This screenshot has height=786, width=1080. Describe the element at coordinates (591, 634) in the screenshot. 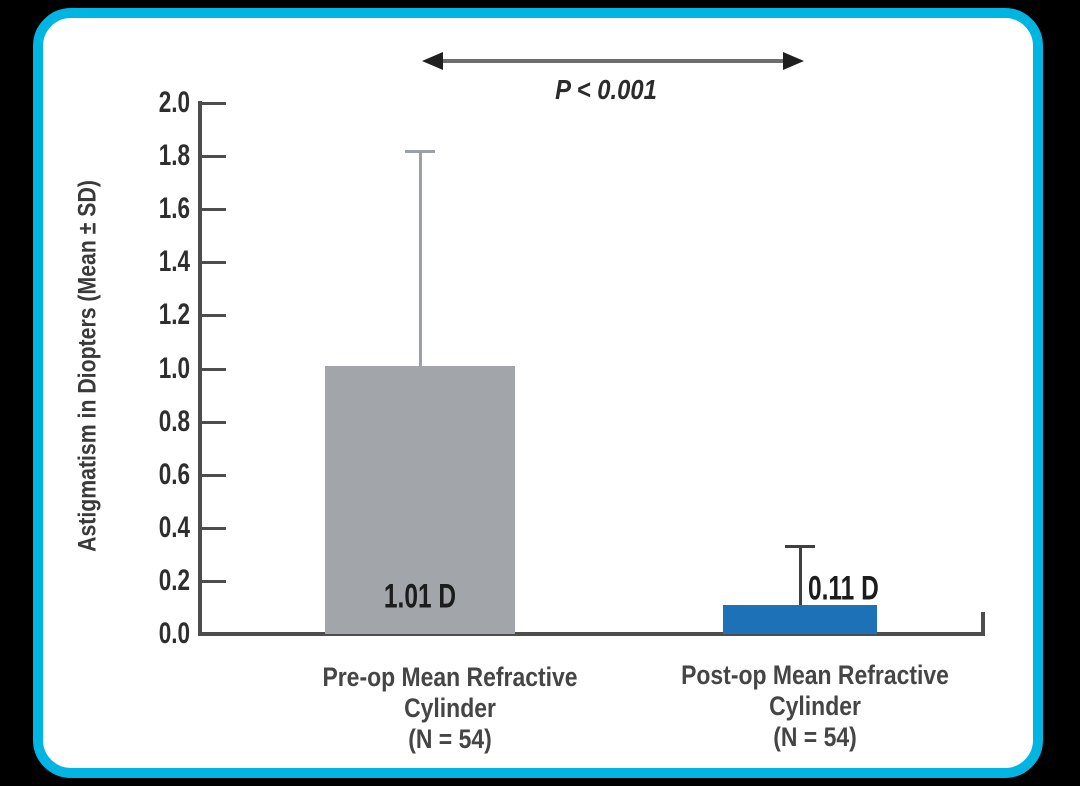

I see `x-axis-line` at that location.